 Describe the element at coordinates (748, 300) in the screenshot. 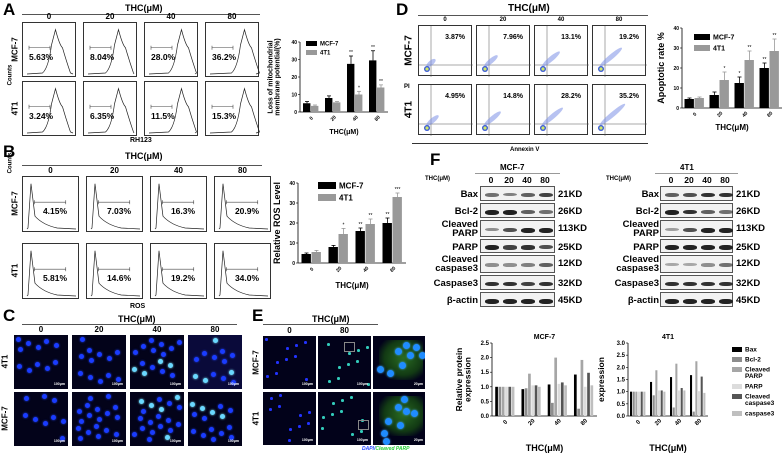

I see `molecular-weight: 45KD` at that location.